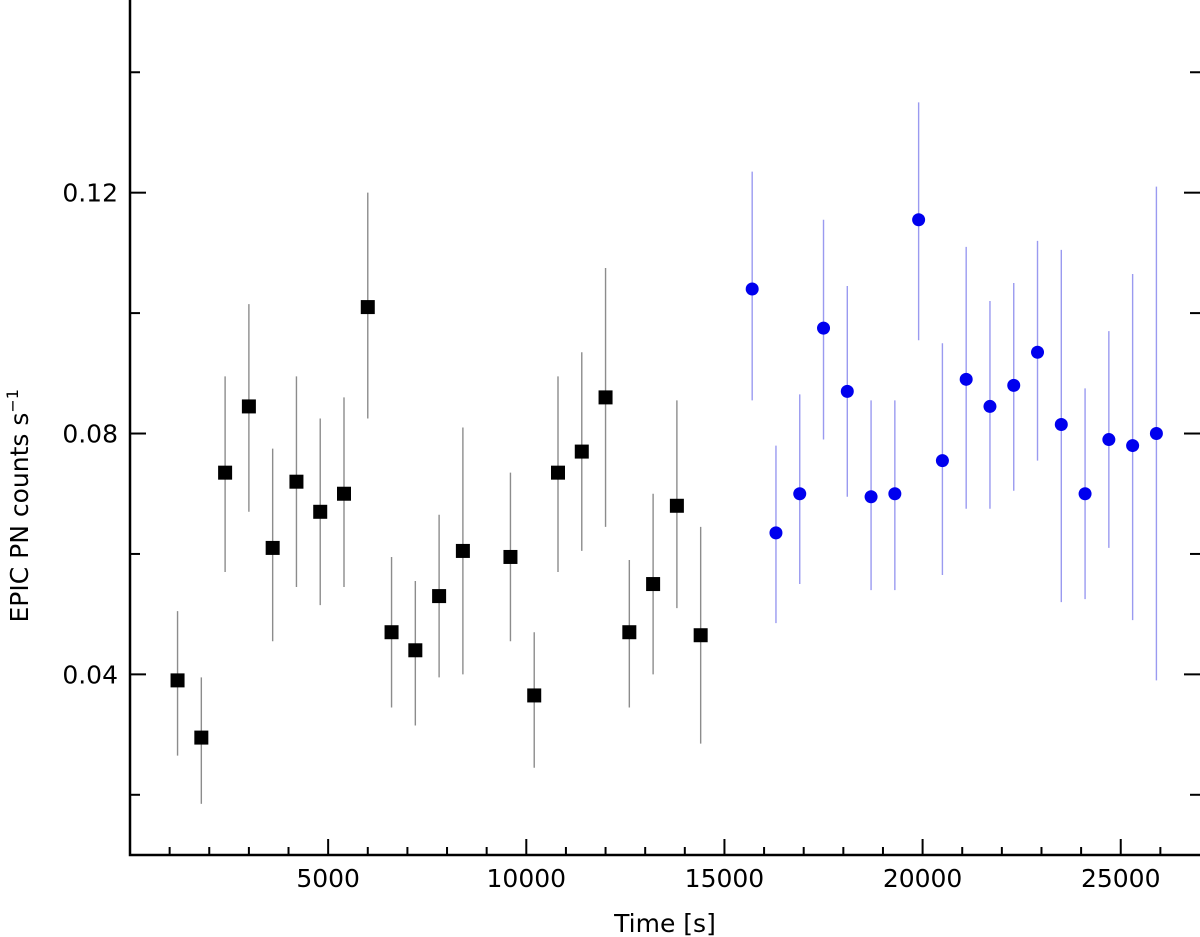 The width and height of the screenshot is (1200, 937). What do you see at coordinates (90, 674) in the screenshot?
I see `y-tick-label: 0.04` at bounding box center [90, 674].